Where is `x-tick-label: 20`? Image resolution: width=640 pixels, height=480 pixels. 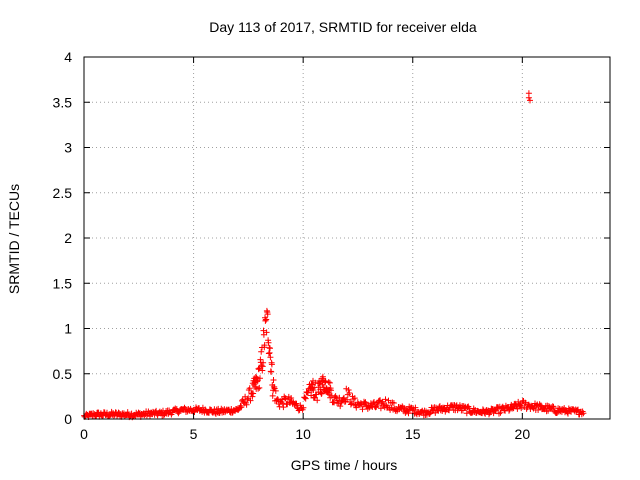 x-tick-label: 20 is located at coordinates (523, 434).